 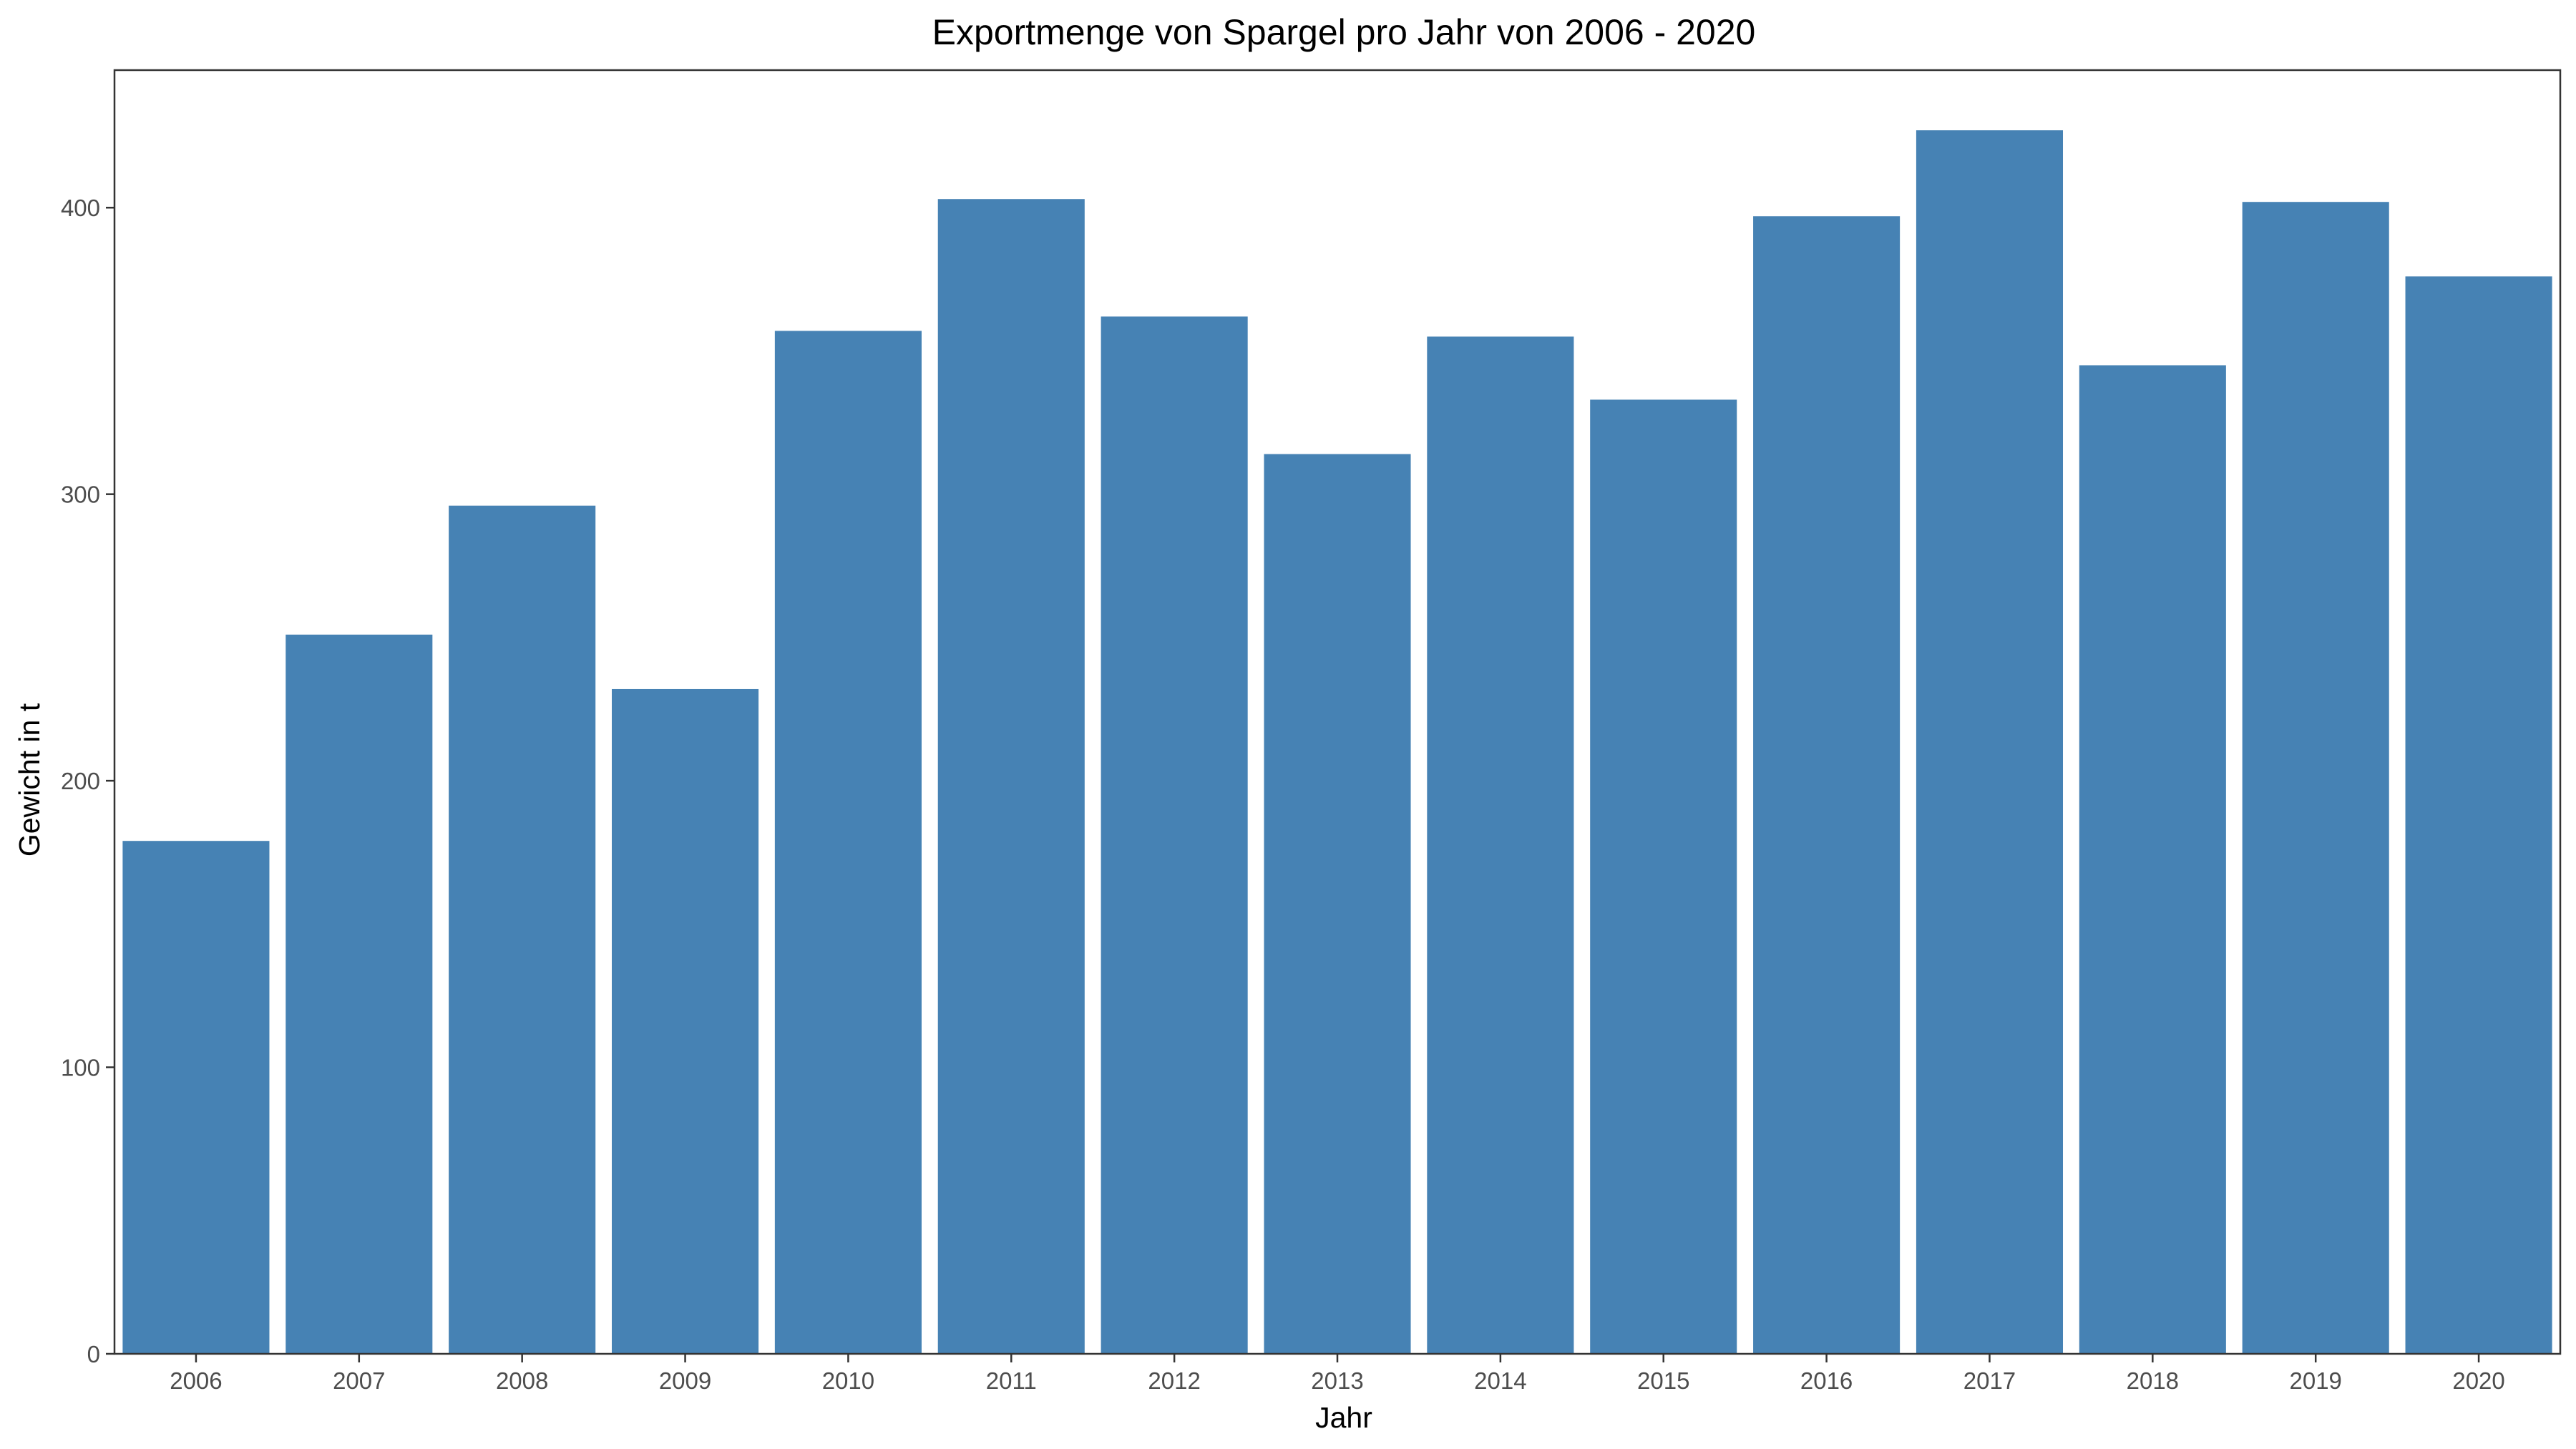 What do you see at coordinates (848, 842) in the screenshot?
I see `bar-2010` at bounding box center [848, 842].